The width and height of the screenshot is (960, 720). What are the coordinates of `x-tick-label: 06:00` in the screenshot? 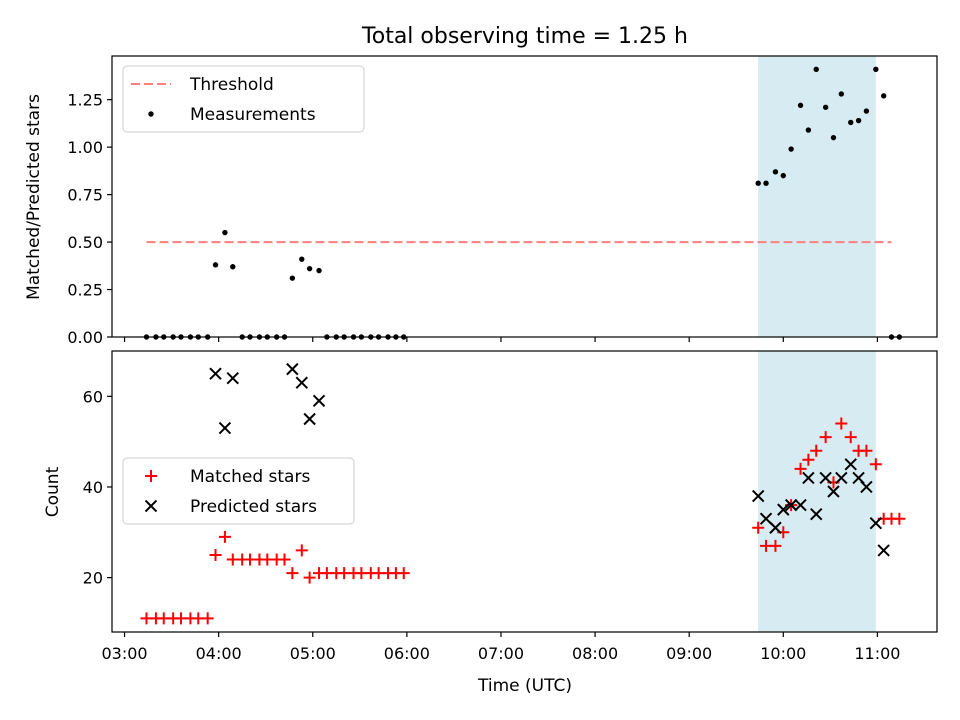 It's located at (407, 653).